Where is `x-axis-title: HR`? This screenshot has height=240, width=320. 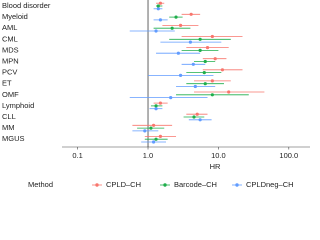 x-axis-title: HR is located at coordinates (215, 166).